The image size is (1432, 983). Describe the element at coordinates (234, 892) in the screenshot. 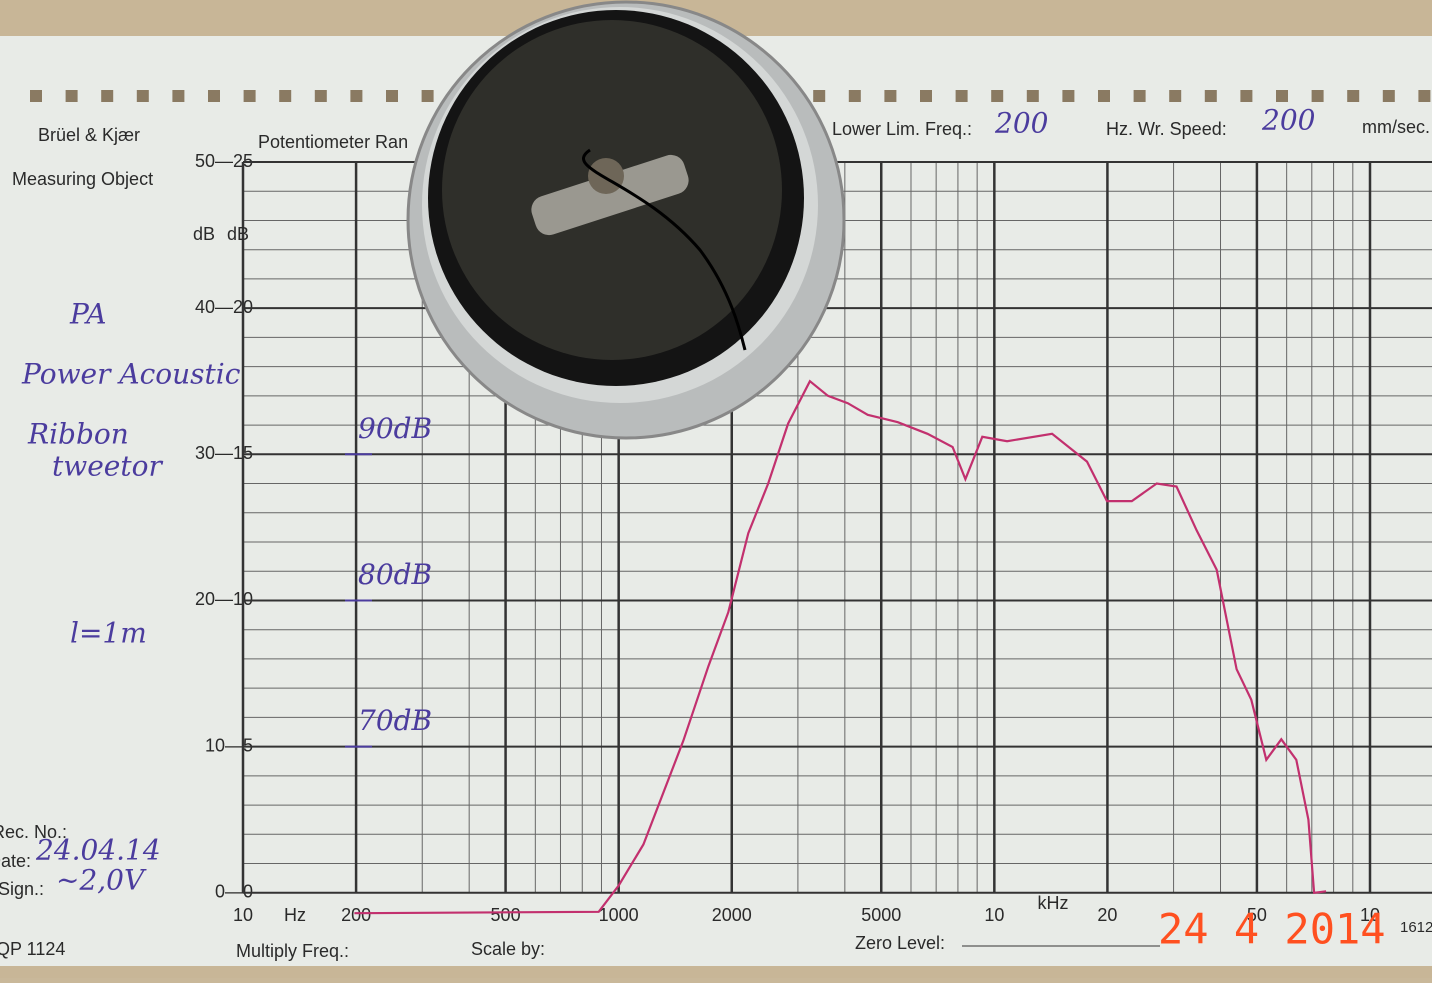

I see `y-tick-label: 0—0` at that location.